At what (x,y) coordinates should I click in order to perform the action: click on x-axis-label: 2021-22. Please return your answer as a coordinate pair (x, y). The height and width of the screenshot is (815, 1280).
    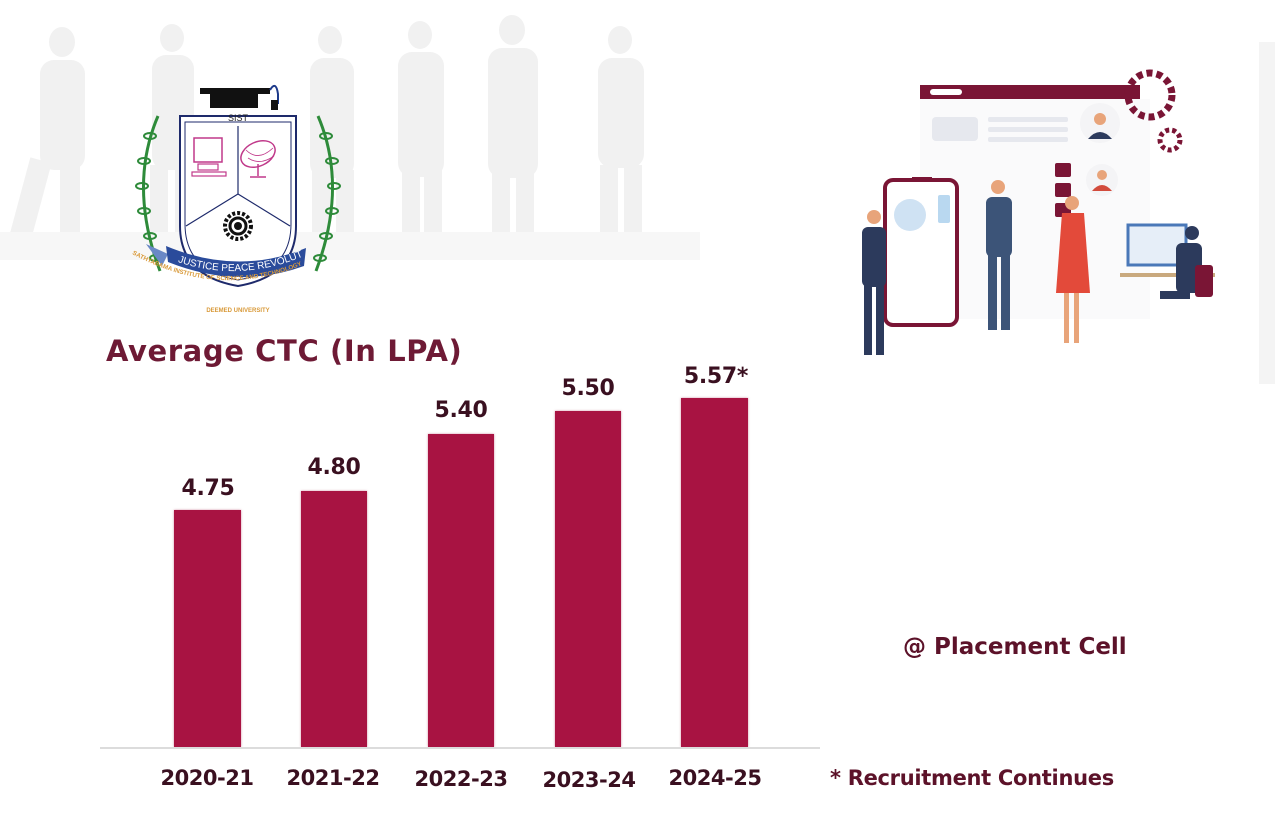
    Looking at the image, I should click on (333, 778).